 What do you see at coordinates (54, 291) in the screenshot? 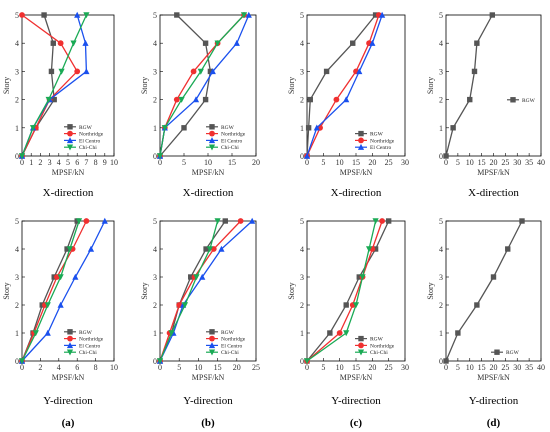
I see `series-line-northridge` at bounding box center [54, 291].